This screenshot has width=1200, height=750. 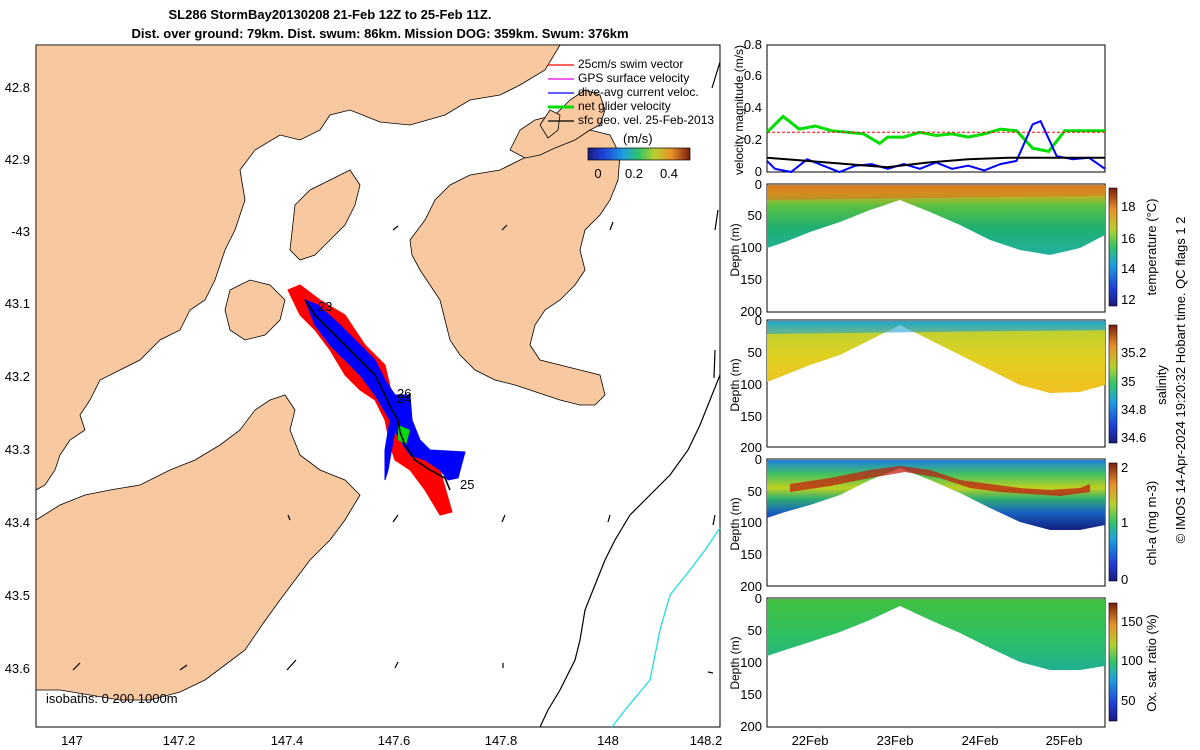 What do you see at coordinates (1128, 268) in the screenshot?
I see `temp-cb-tick: 14` at bounding box center [1128, 268].